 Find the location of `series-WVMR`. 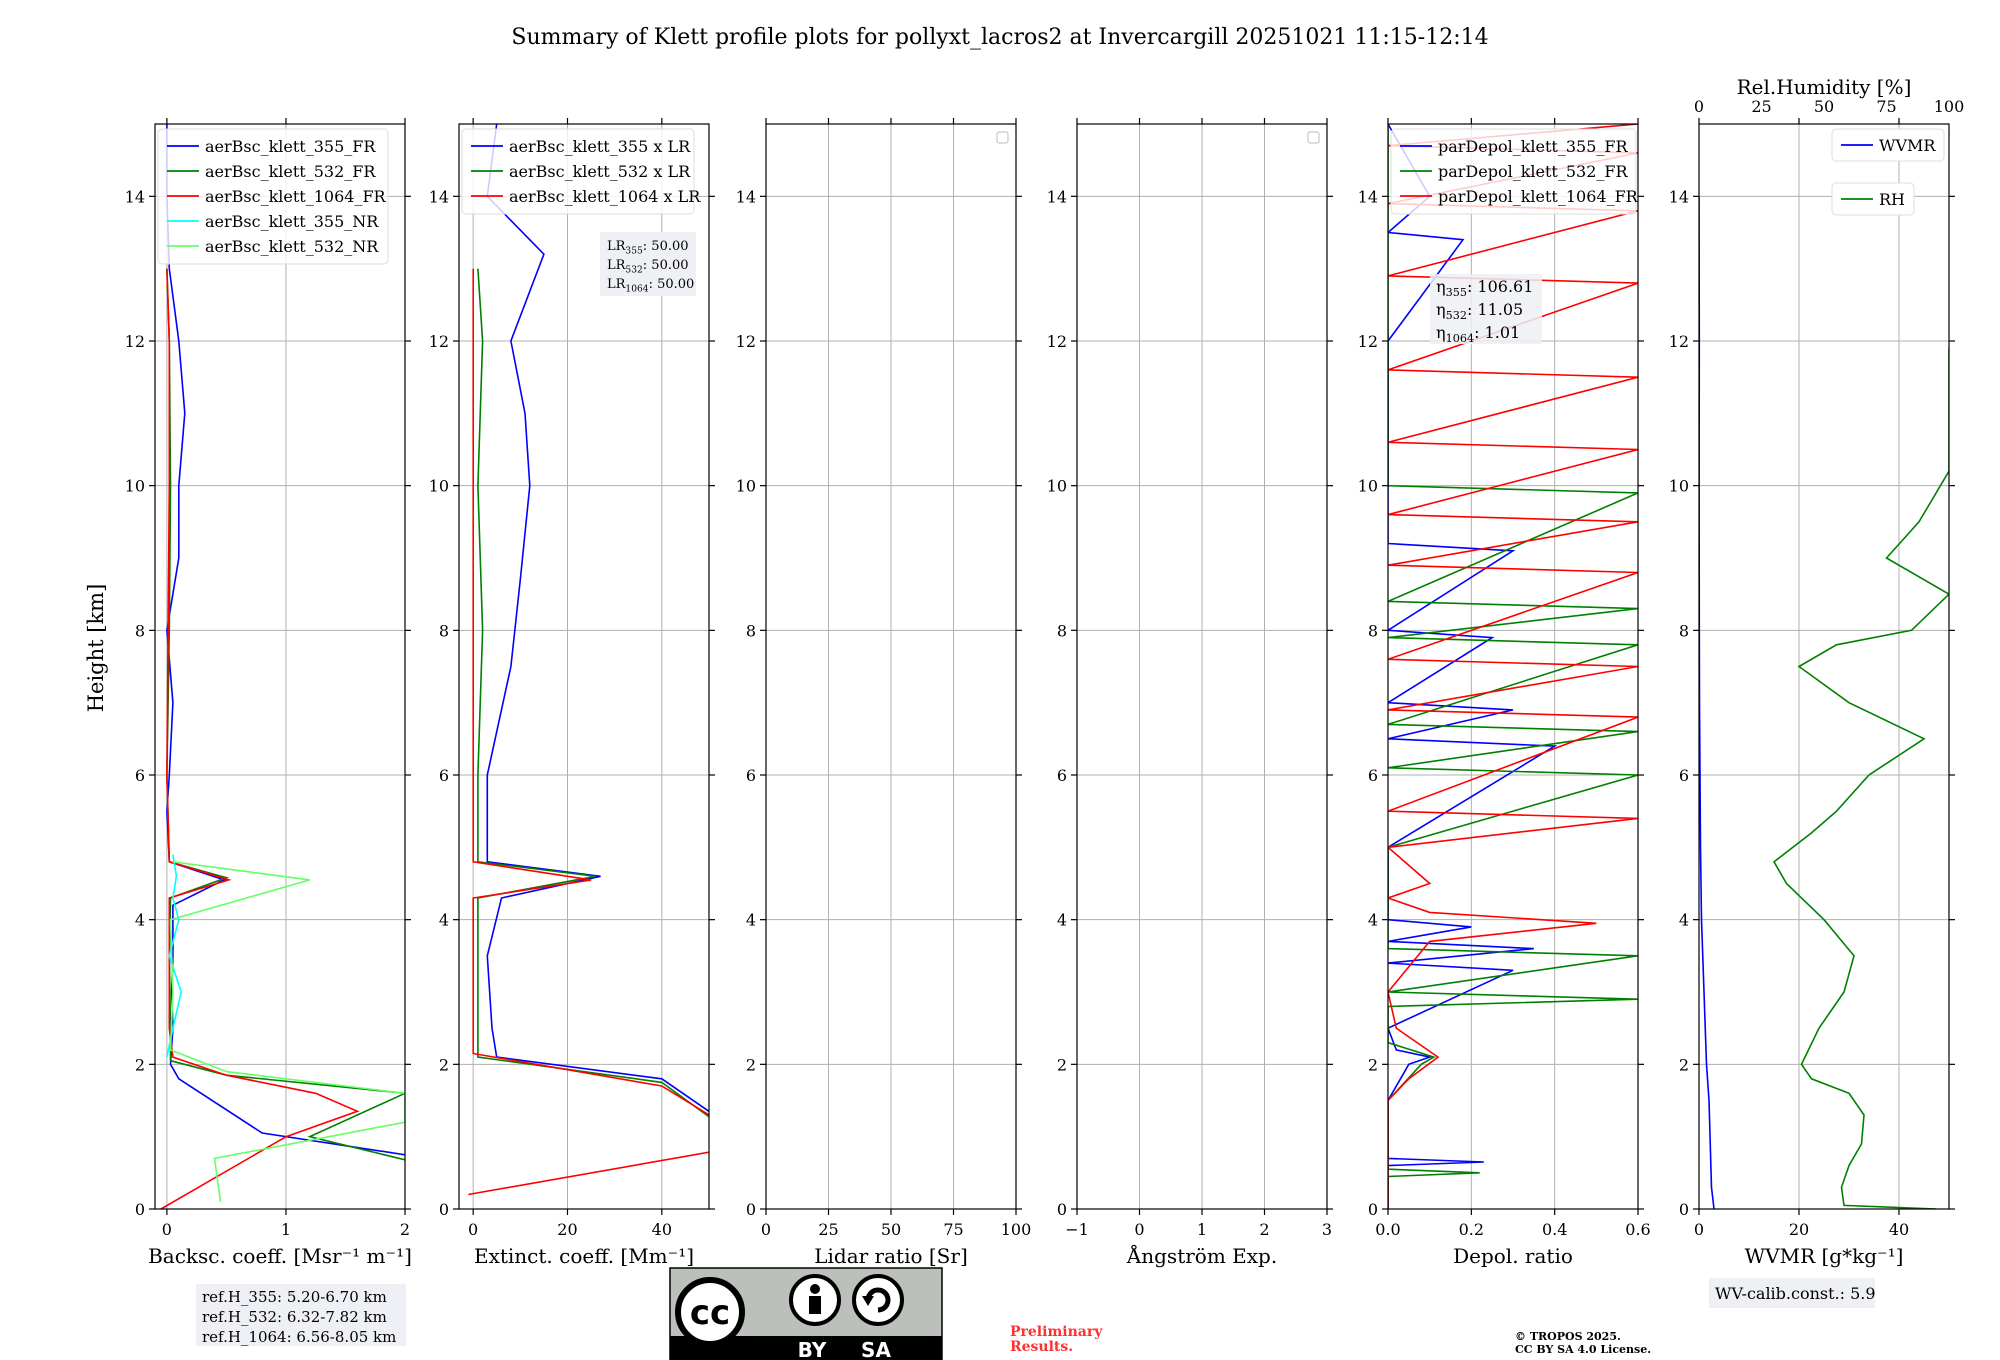

series-WVMR is located at coordinates (1707, 702).